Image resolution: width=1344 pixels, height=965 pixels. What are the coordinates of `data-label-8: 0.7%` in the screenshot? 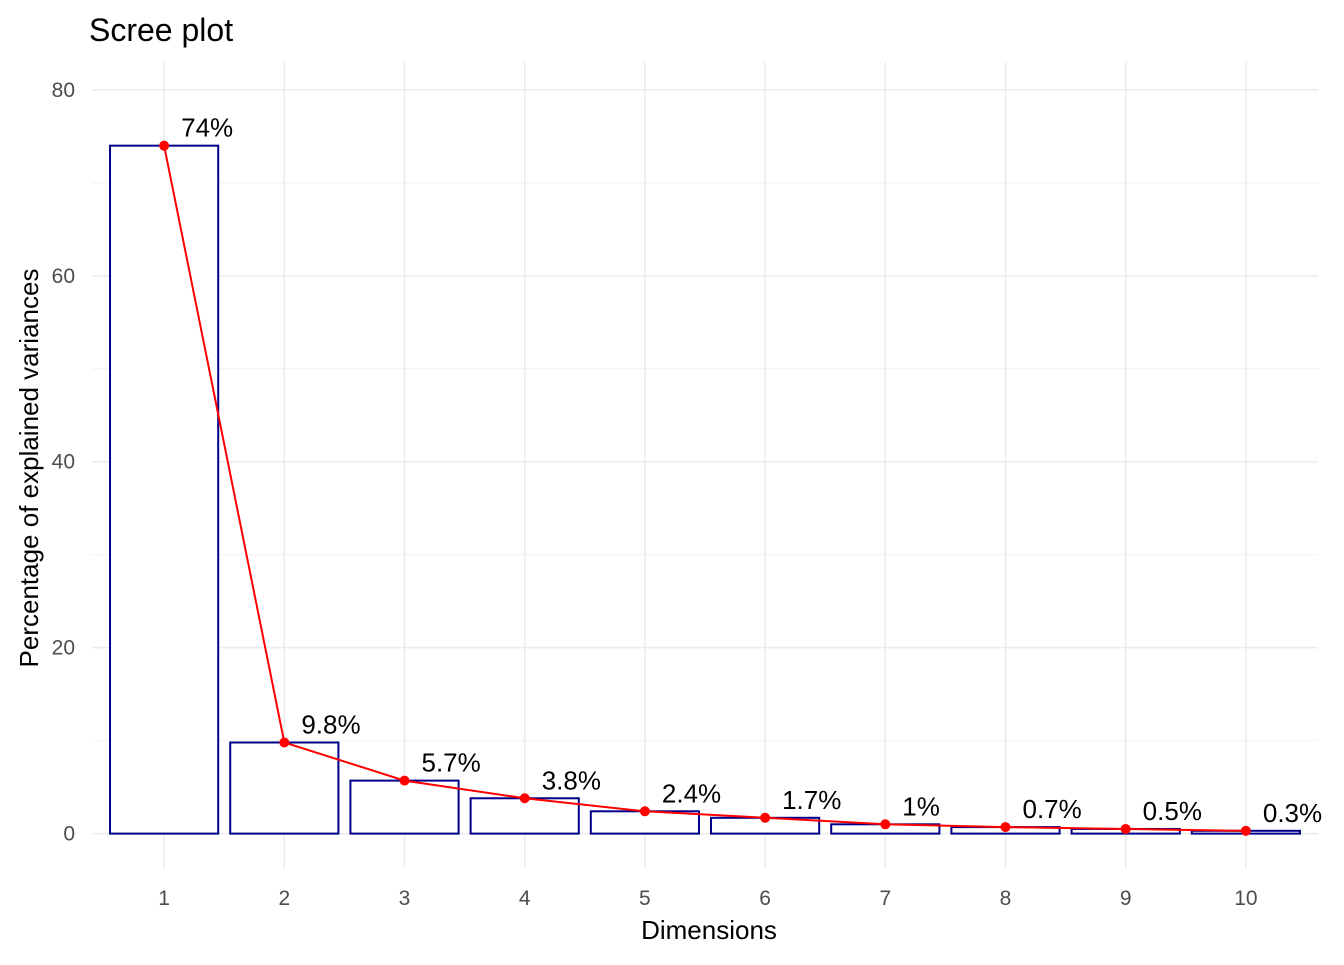 It's located at (1051, 809).